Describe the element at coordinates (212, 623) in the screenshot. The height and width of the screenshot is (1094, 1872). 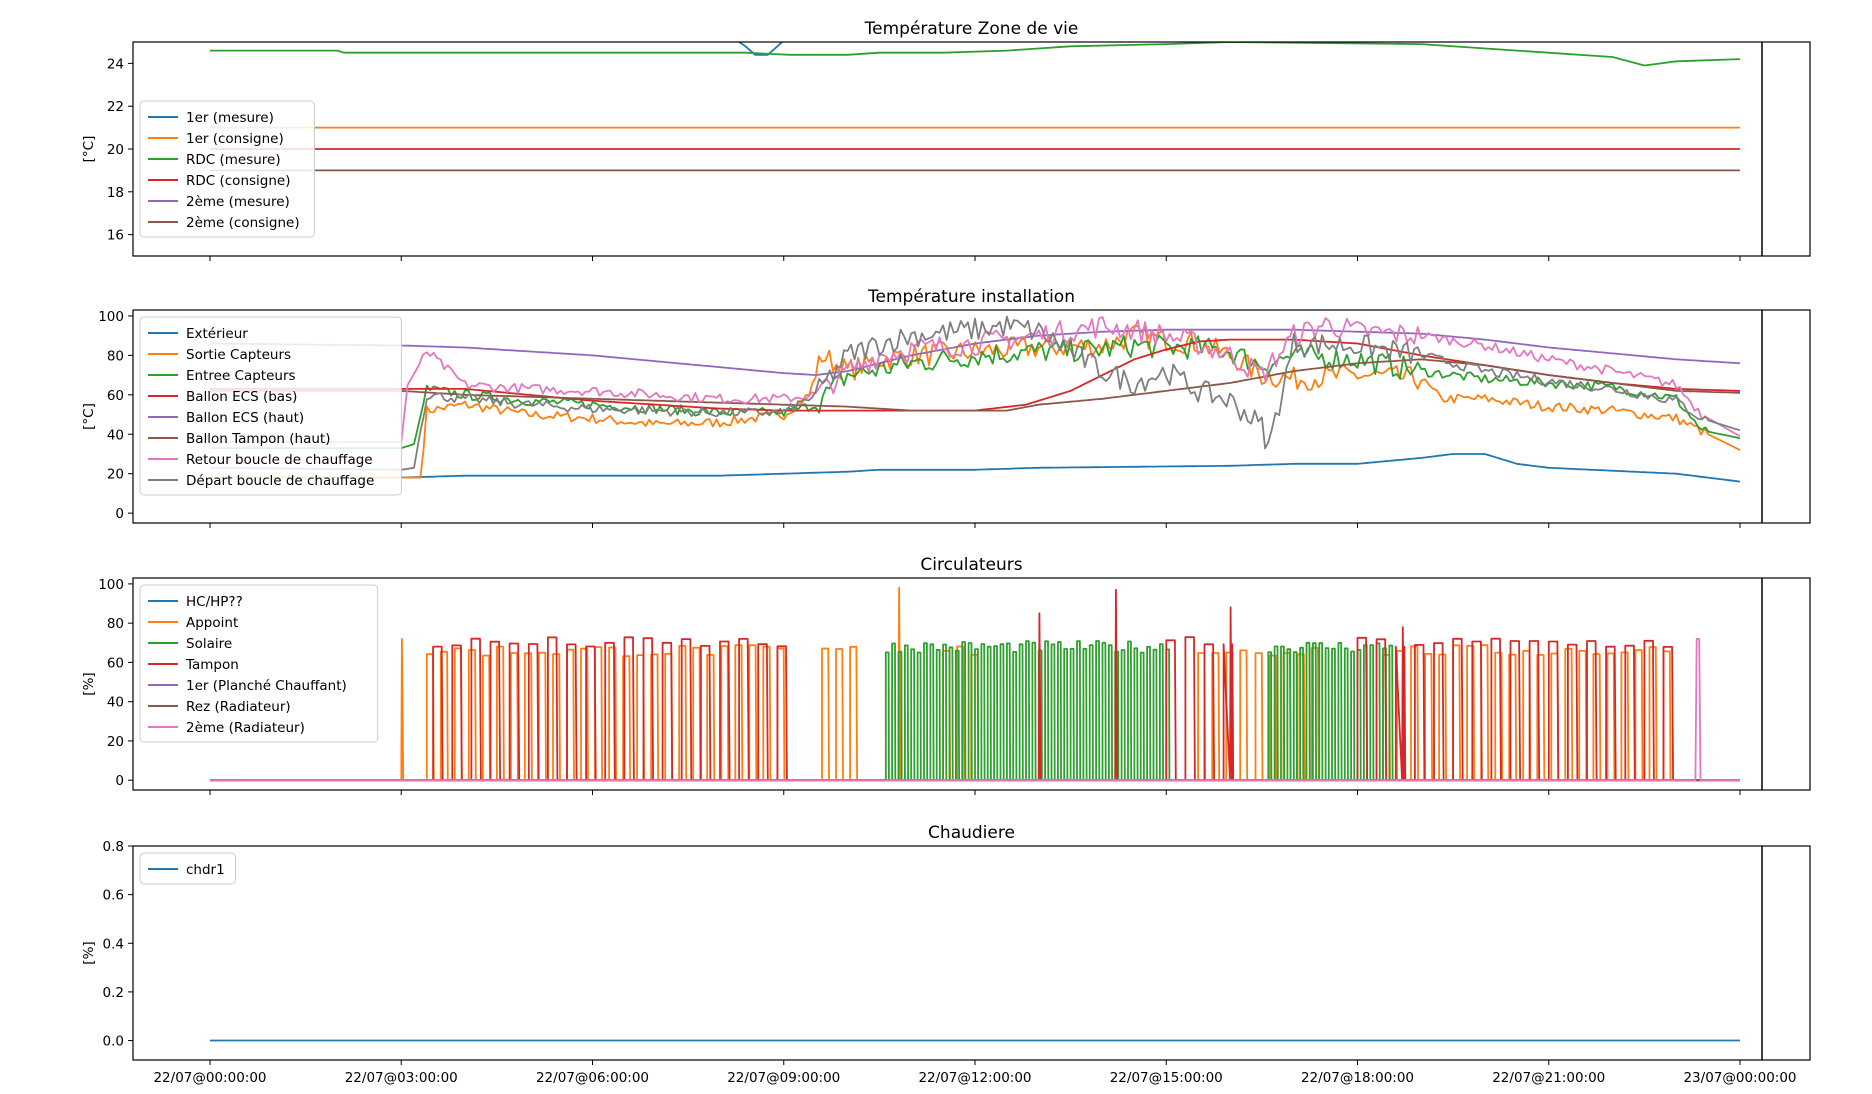
I see `legend-label: Appoint` at that location.